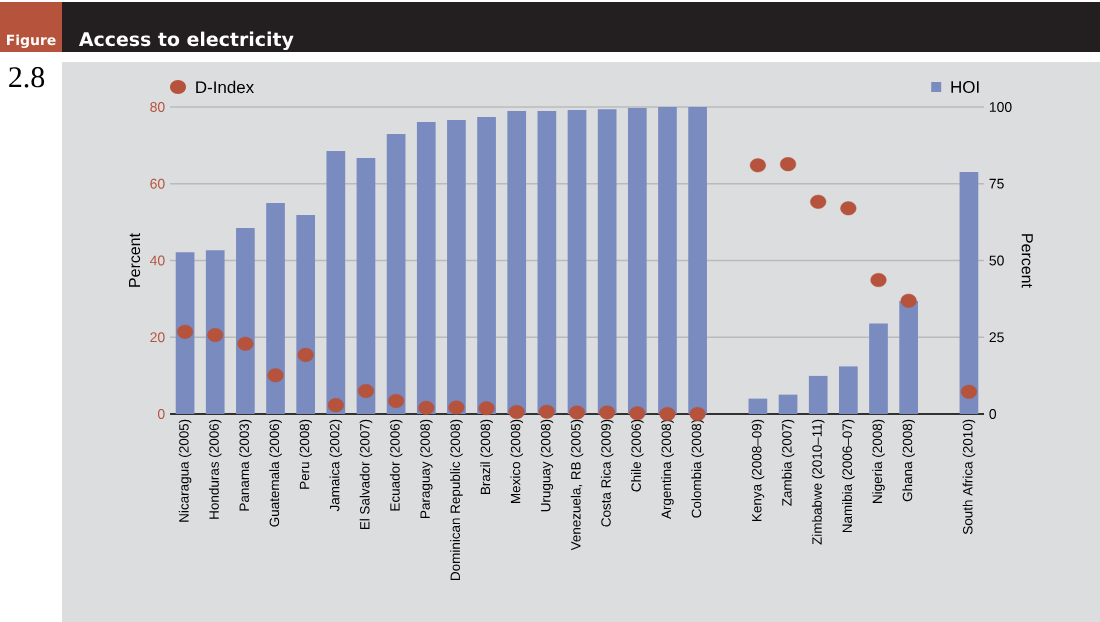 The width and height of the screenshot is (1100, 622). What do you see at coordinates (667, 469) in the screenshot?
I see `x-tick-label: Argentina (2008)` at bounding box center [667, 469].